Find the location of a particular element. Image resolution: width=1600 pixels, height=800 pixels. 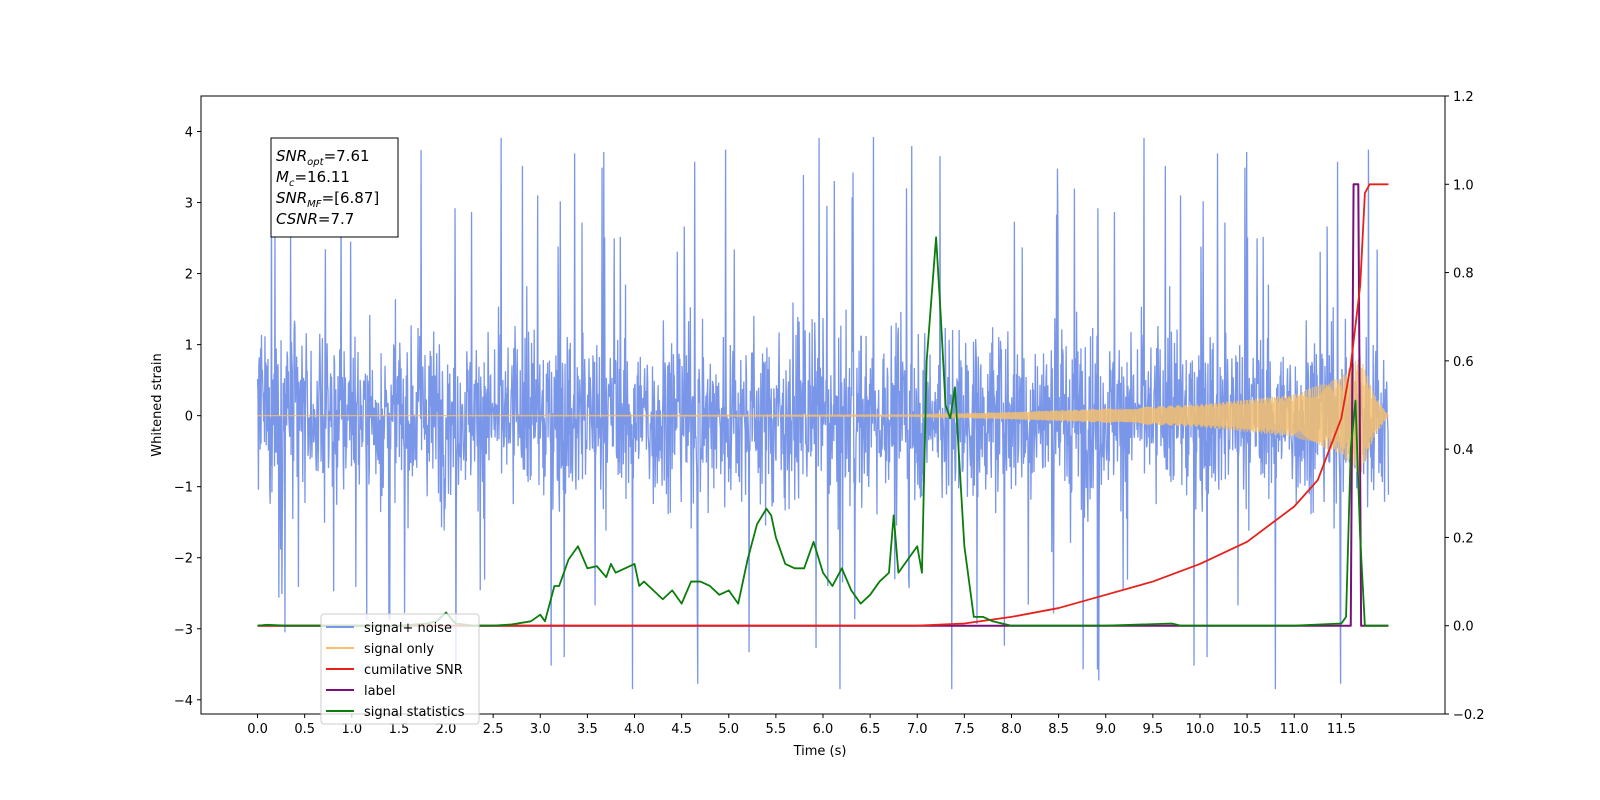

y-tick-label: −1 is located at coordinates (183, 488).